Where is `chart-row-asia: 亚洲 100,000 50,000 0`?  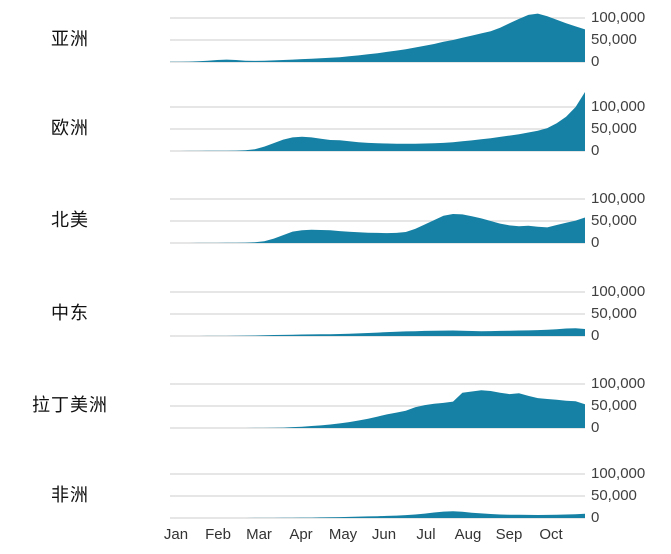
chart-row-asia: 亚洲 100,000 50,000 0 is located at coordinates (335, 36).